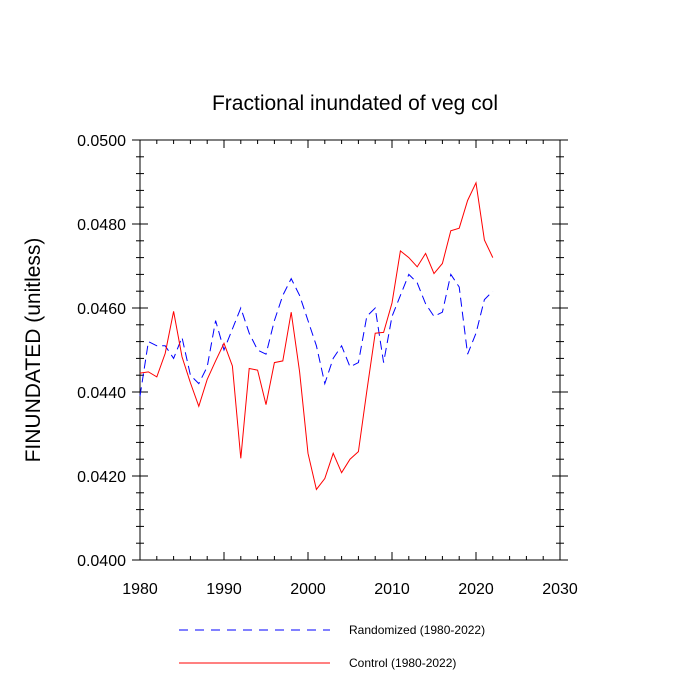  I want to click on x-tick-label: 1980, so click(140, 589).